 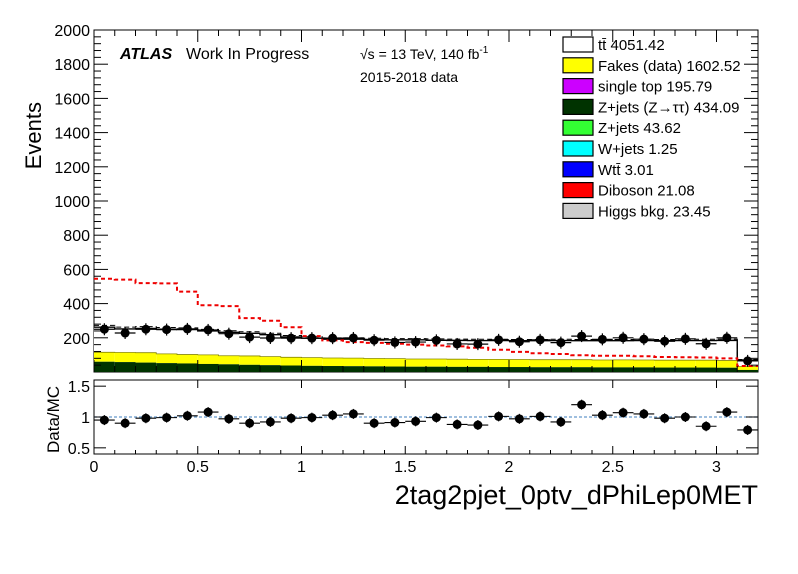 I want to click on x-tick-label: 3, so click(x=716, y=467).